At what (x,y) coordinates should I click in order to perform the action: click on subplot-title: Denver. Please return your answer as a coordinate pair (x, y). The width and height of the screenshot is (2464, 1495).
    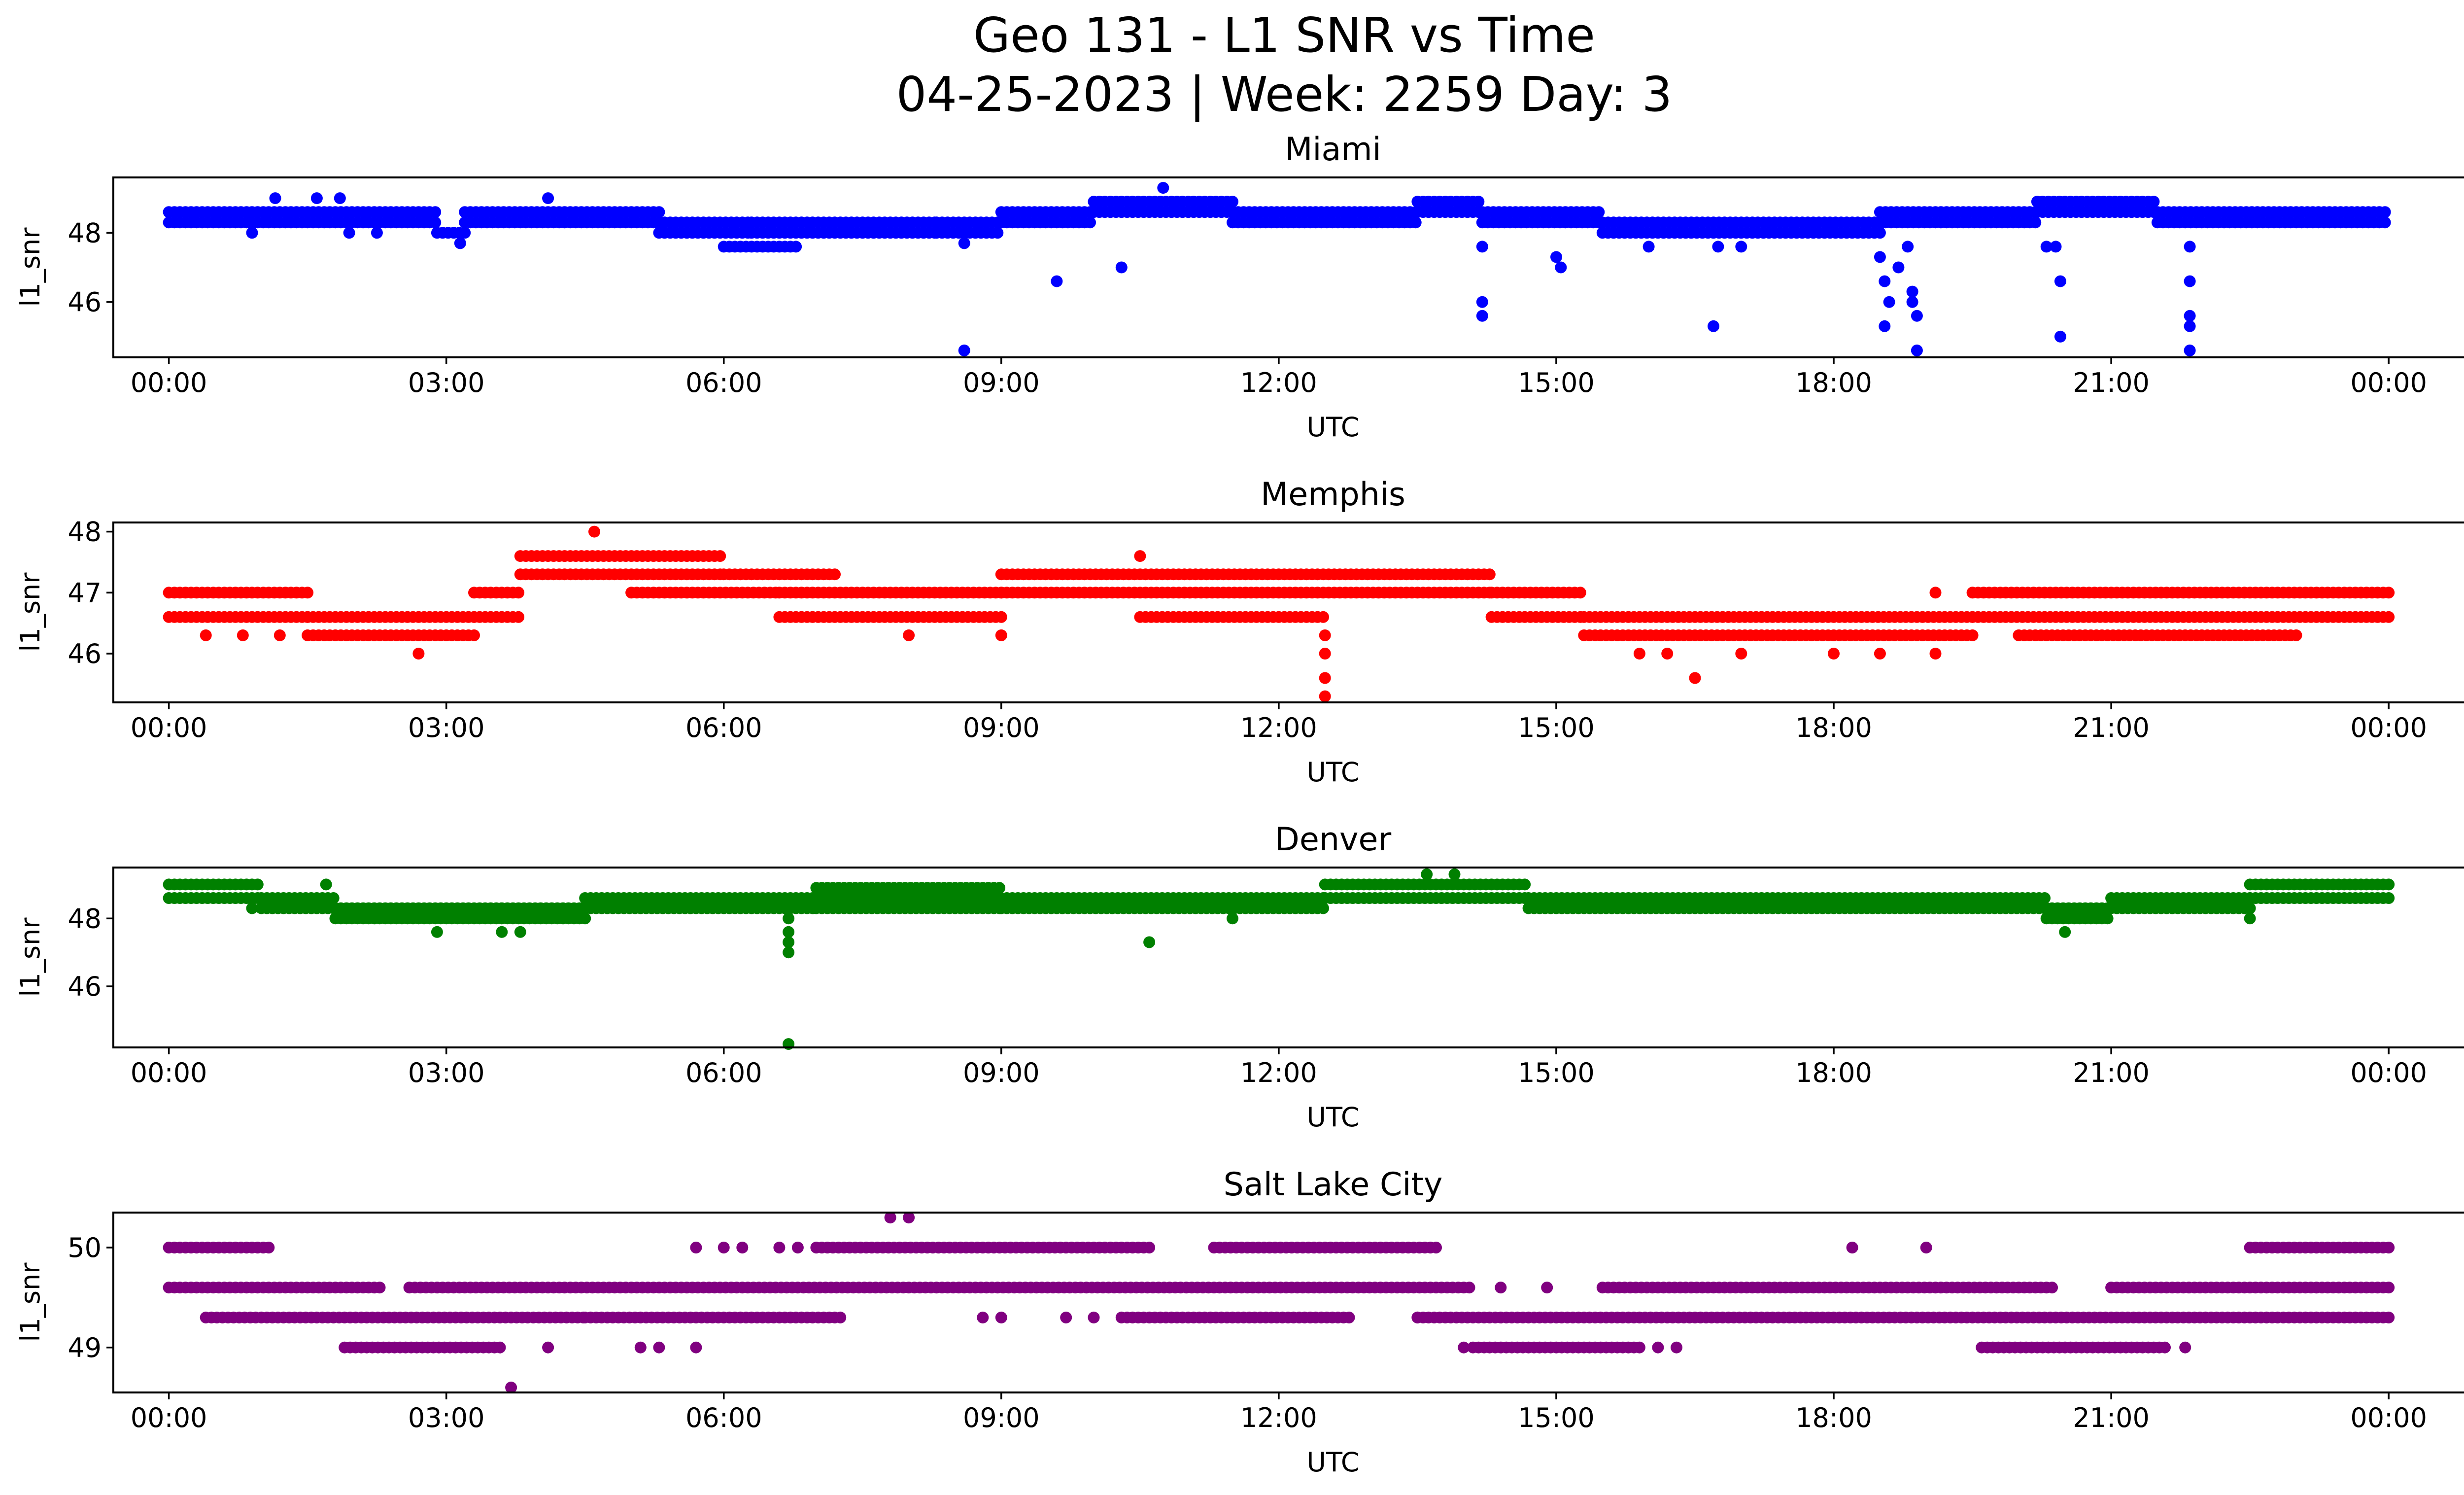
    Looking at the image, I should click on (1333, 839).